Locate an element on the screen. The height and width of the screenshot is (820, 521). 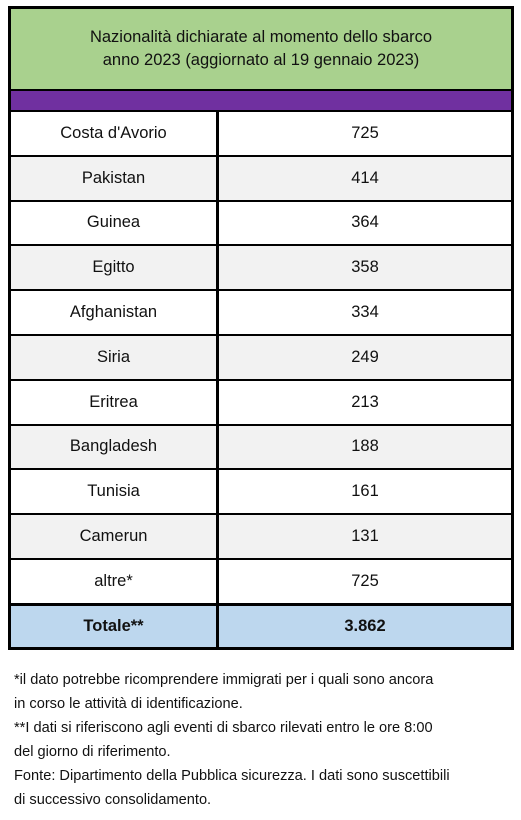
value-cell: 213 is located at coordinates (364, 401).